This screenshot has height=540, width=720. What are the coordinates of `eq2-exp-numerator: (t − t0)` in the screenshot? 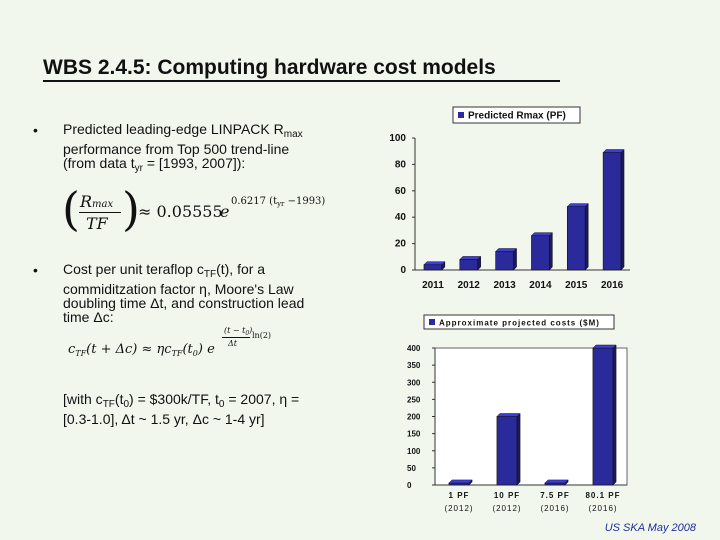 It's located at (238, 331).